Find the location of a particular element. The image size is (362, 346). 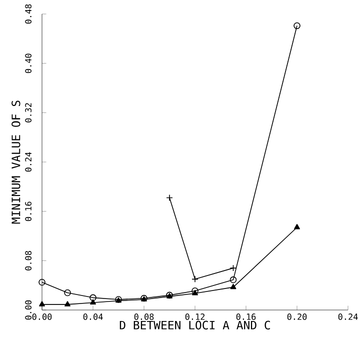

x-tick-label: 0.24 is located at coordinates (348, 317).